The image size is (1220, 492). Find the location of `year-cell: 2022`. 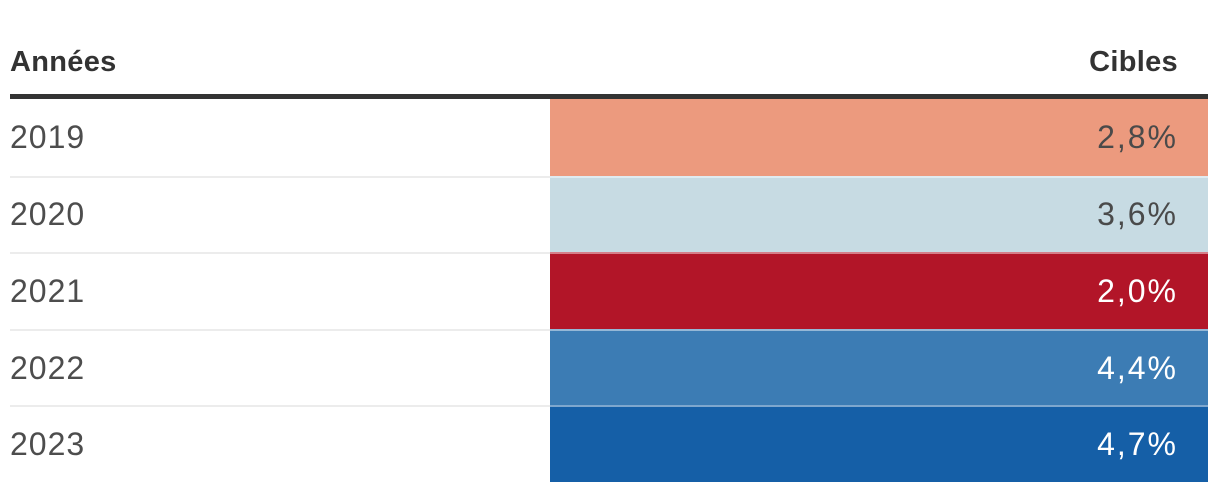

year-cell: 2022 is located at coordinates (280, 367).